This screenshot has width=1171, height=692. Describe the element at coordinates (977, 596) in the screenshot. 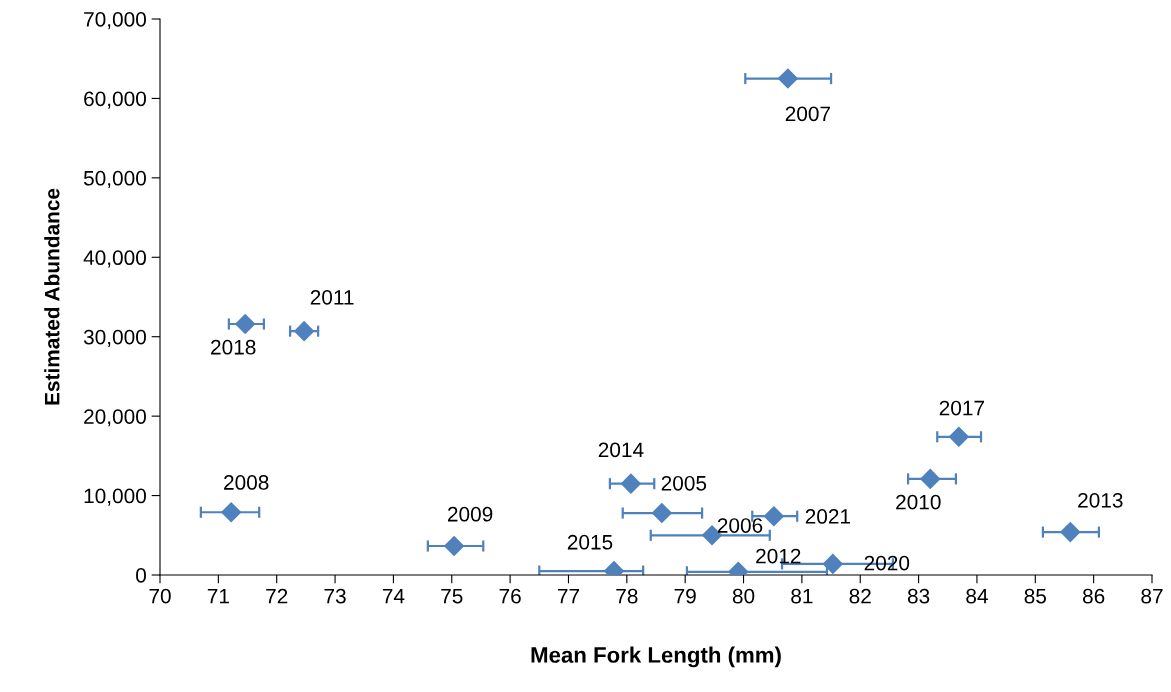

I see `x-tick-label: 84` at that location.